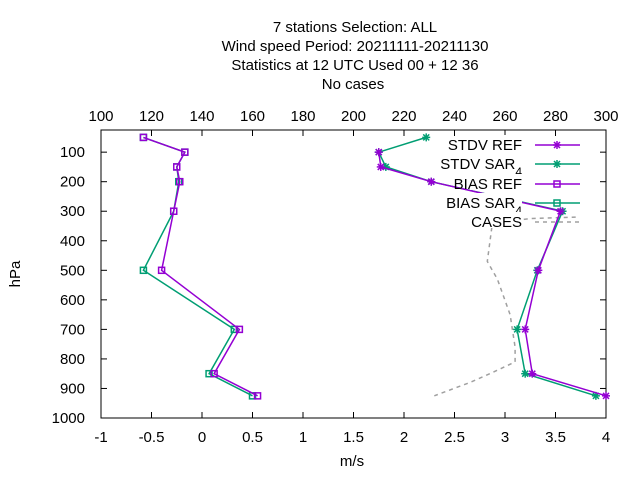 This screenshot has width=640, height=480. I want to click on x-tick-label: 0, so click(202, 437).